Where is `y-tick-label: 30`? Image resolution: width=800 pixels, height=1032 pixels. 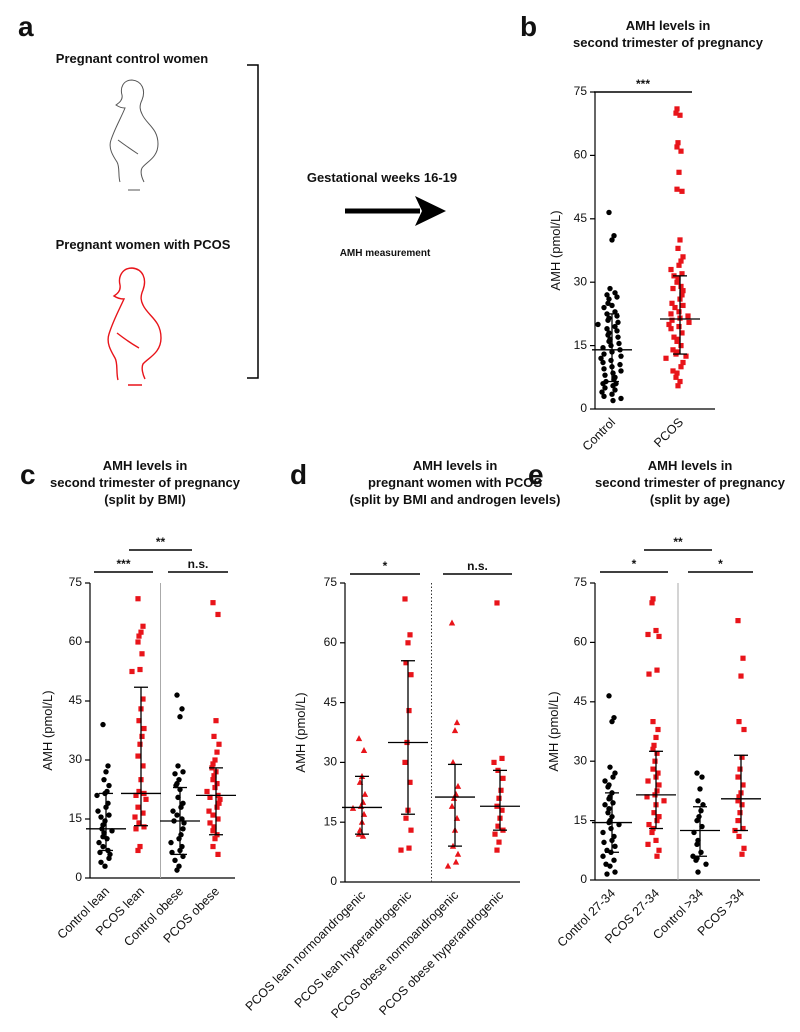
y-tick-label: 30 is located at coordinates (581, 281).